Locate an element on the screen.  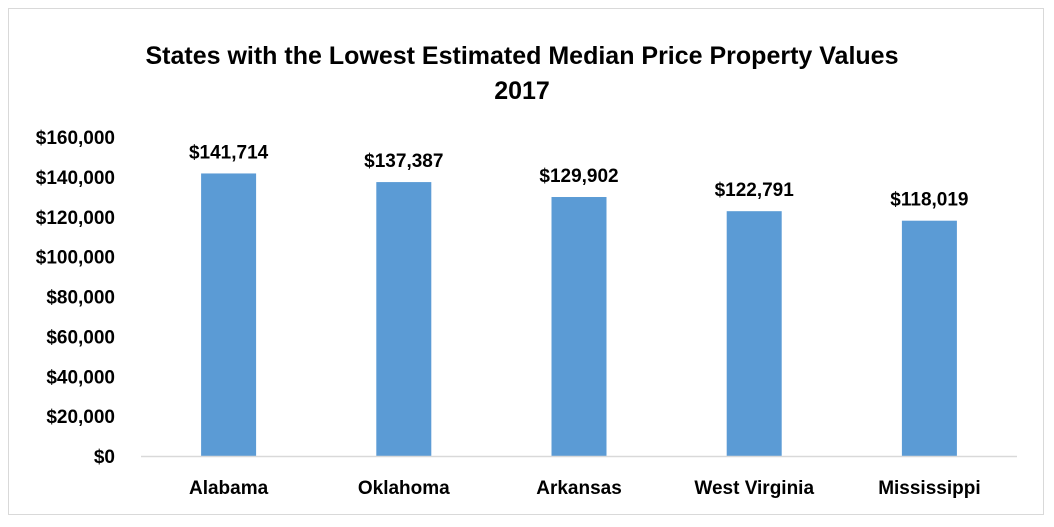
data-label: $141,714 is located at coordinates (229, 152).